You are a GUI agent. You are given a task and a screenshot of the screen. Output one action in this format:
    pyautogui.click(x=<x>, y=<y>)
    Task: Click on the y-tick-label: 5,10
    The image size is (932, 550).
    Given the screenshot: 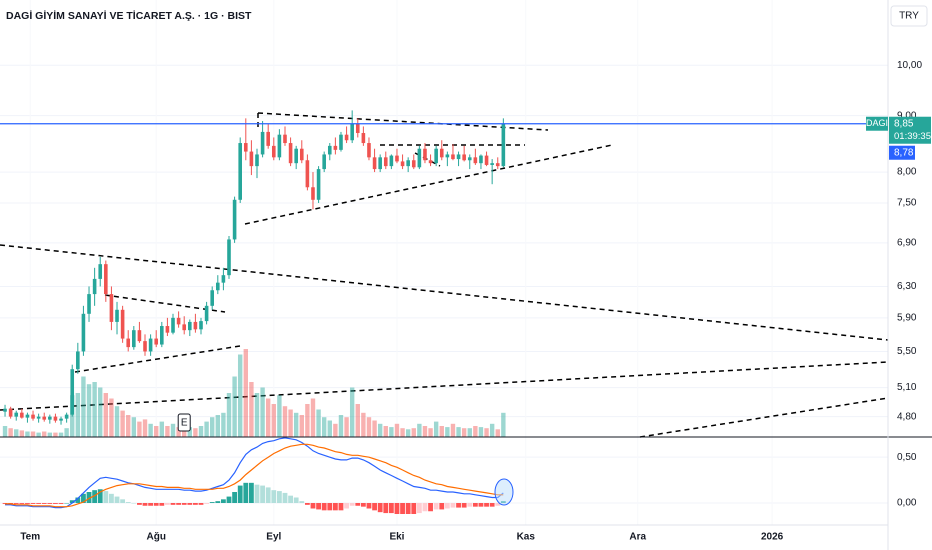 What is the action you would take?
    pyautogui.click(x=907, y=387)
    